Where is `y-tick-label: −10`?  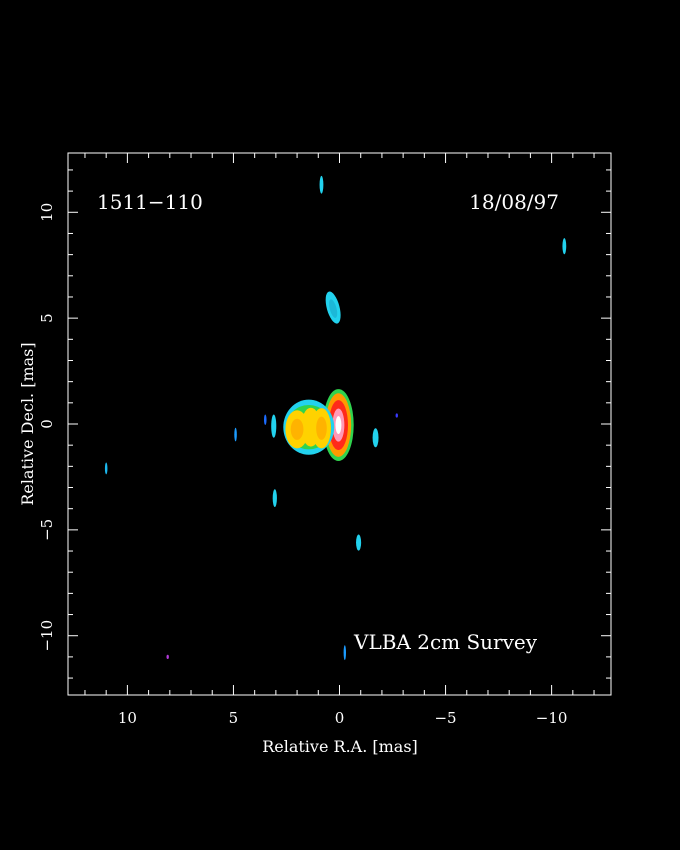 y-tick-label: −10 is located at coordinates (47, 636).